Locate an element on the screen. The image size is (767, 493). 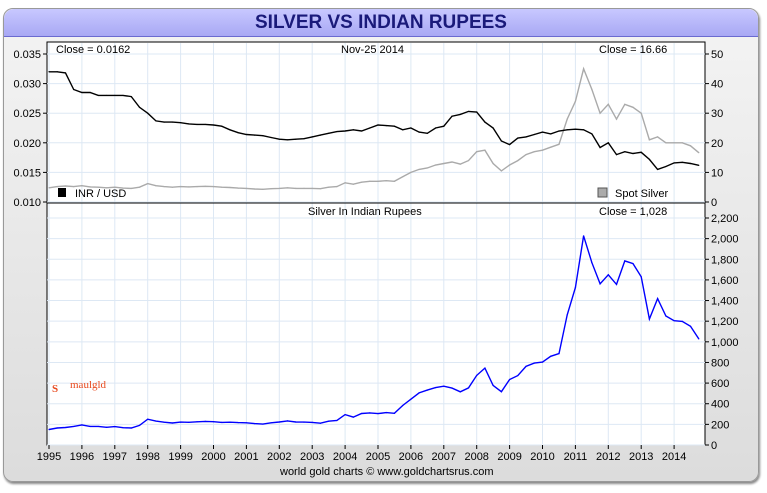
bottom-close: Close = 1,028 is located at coordinates (633, 212).